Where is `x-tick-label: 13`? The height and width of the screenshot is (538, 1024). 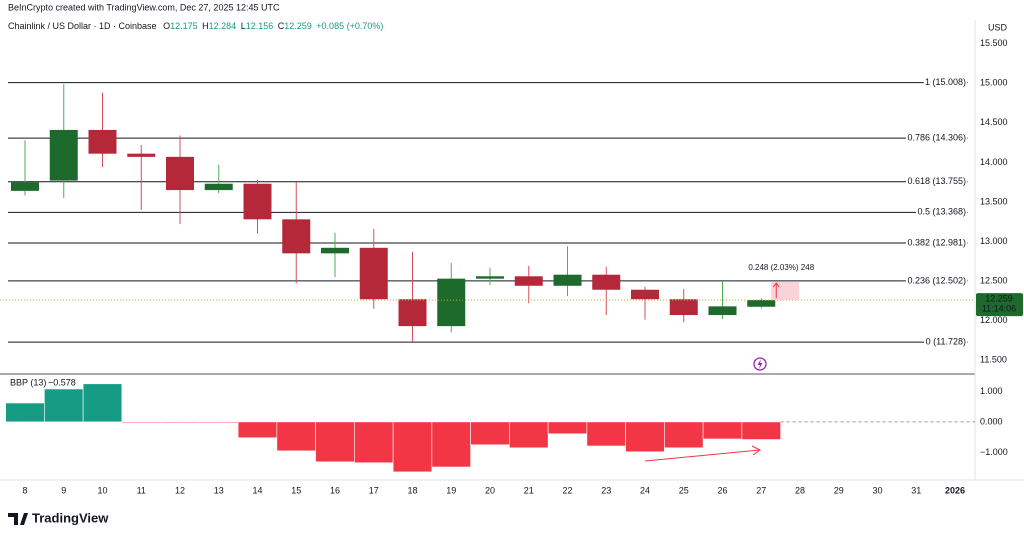 x-tick-label: 13 is located at coordinates (219, 490).